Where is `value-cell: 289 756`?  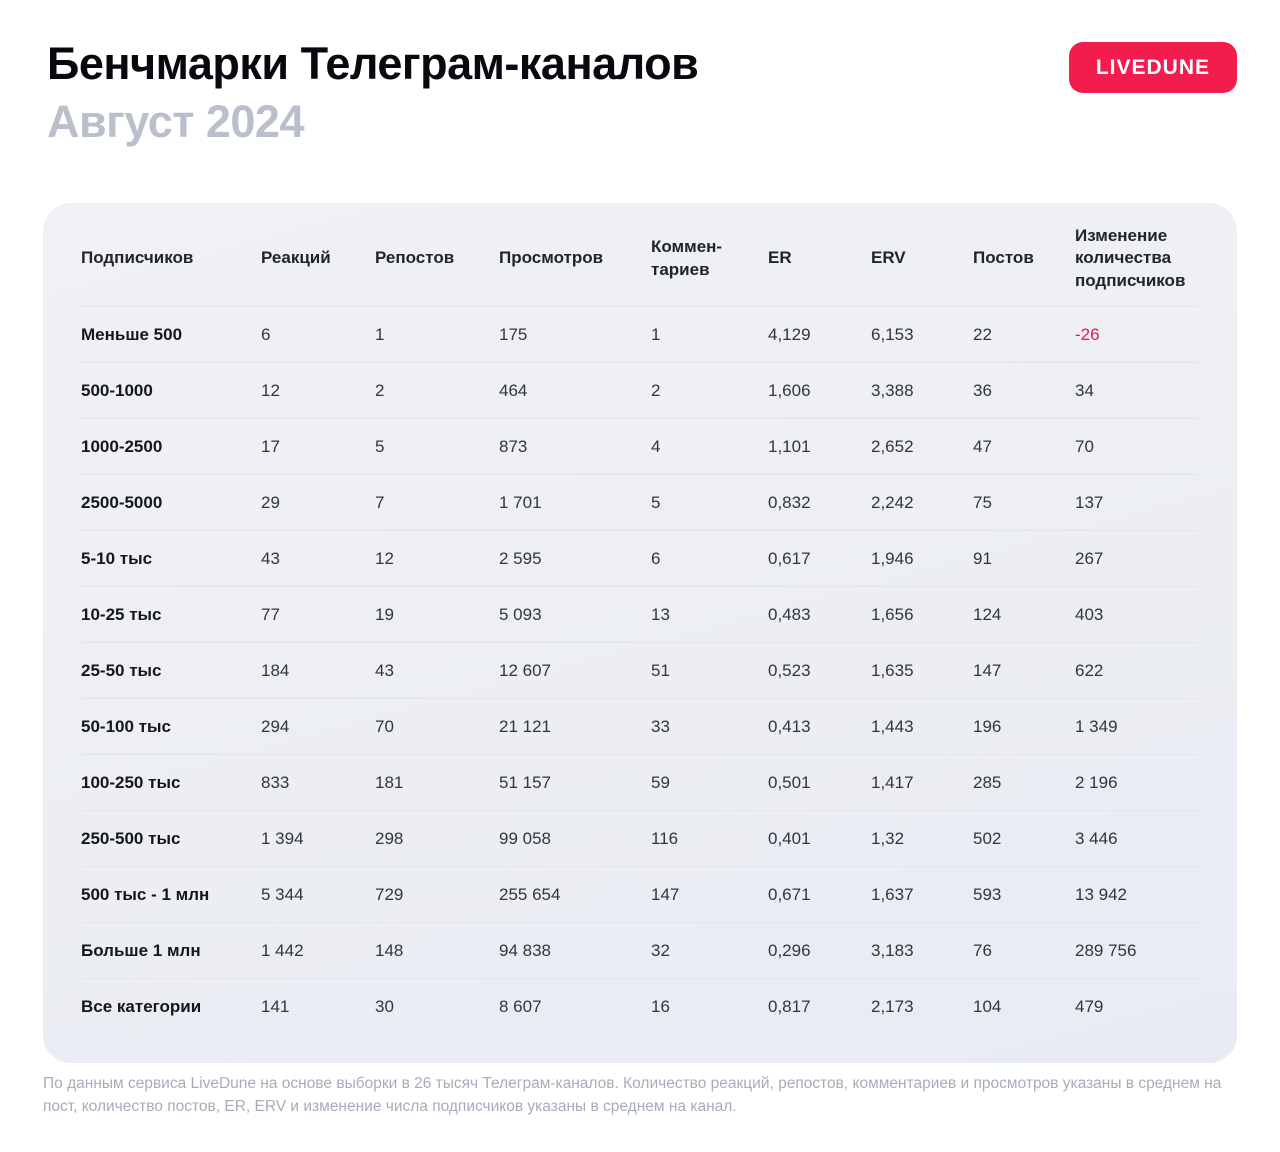
value-cell: 289 756 is located at coordinates (1106, 950).